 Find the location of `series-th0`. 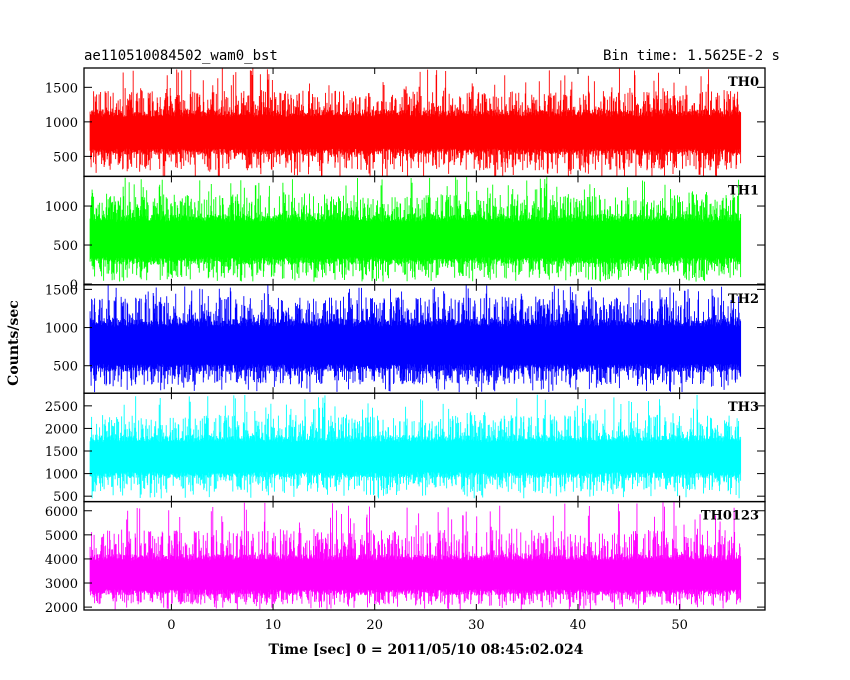

series-th0 is located at coordinates (415, 122).